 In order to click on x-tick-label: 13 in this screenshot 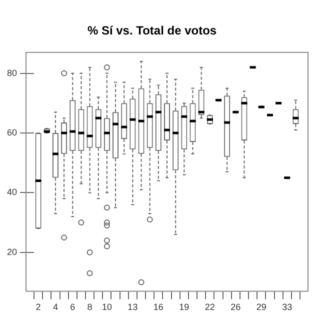, I will do `click(133, 307)`.